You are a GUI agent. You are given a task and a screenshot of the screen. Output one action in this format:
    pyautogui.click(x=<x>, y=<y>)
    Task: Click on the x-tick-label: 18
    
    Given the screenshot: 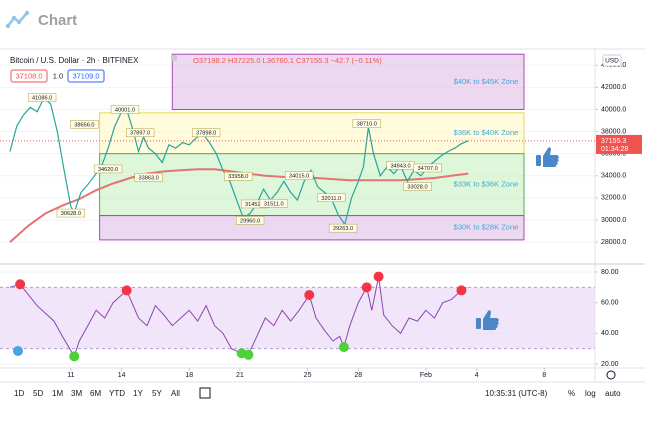 What is the action you would take?
    pyautogui.click(x=189, y=375)
    